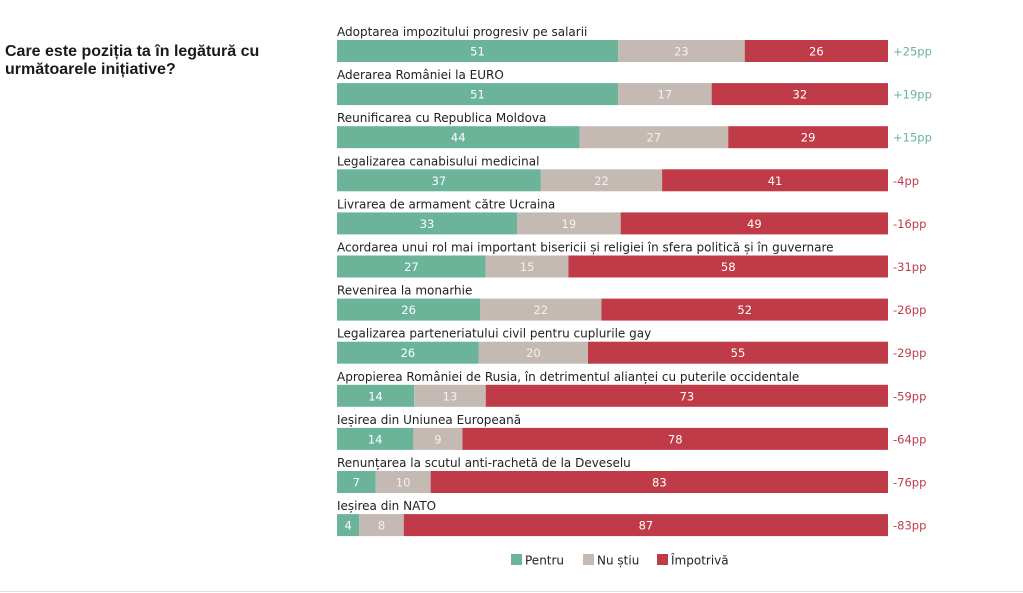 The width and height of the screenshot is (1023, 593). Describe the element at coordinates (912, 95) in the screenshot. I see `net-difference-label: +19pp` at that location.